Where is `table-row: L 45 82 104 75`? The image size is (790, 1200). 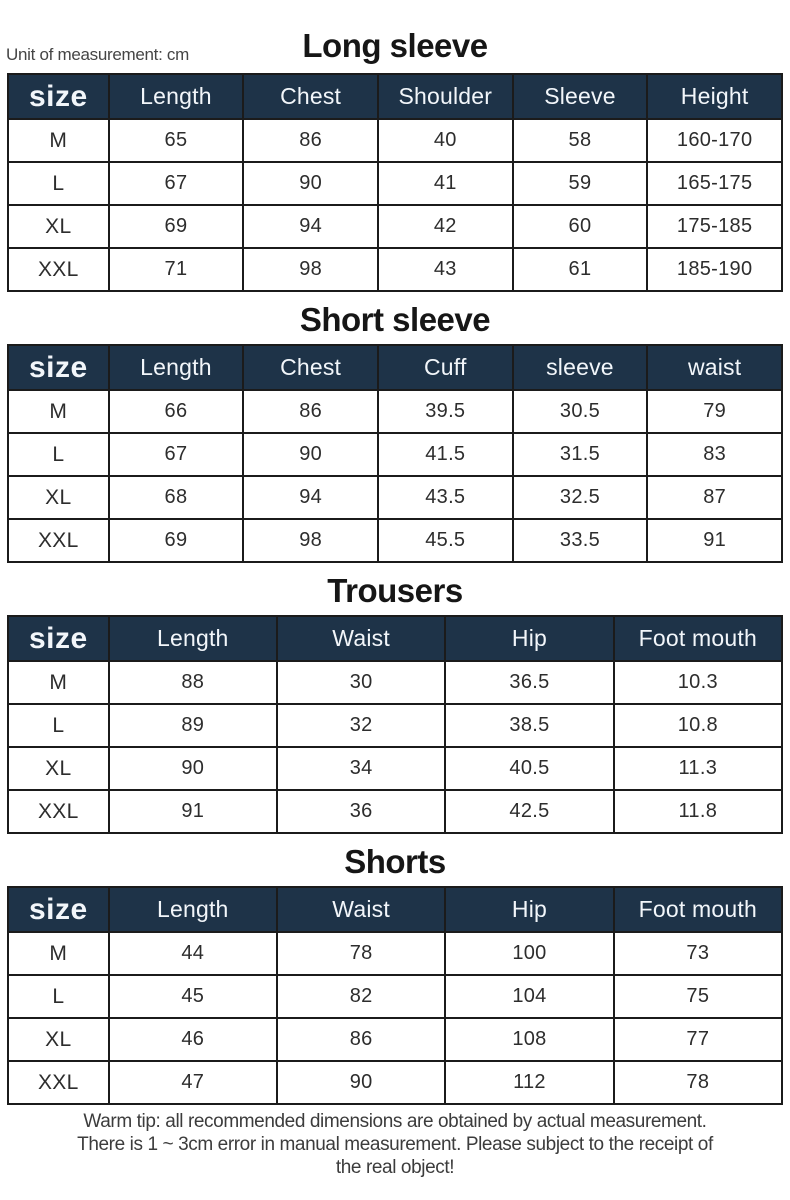 table-row: L 45 82 104 75 is located at coordinates (395, 996).